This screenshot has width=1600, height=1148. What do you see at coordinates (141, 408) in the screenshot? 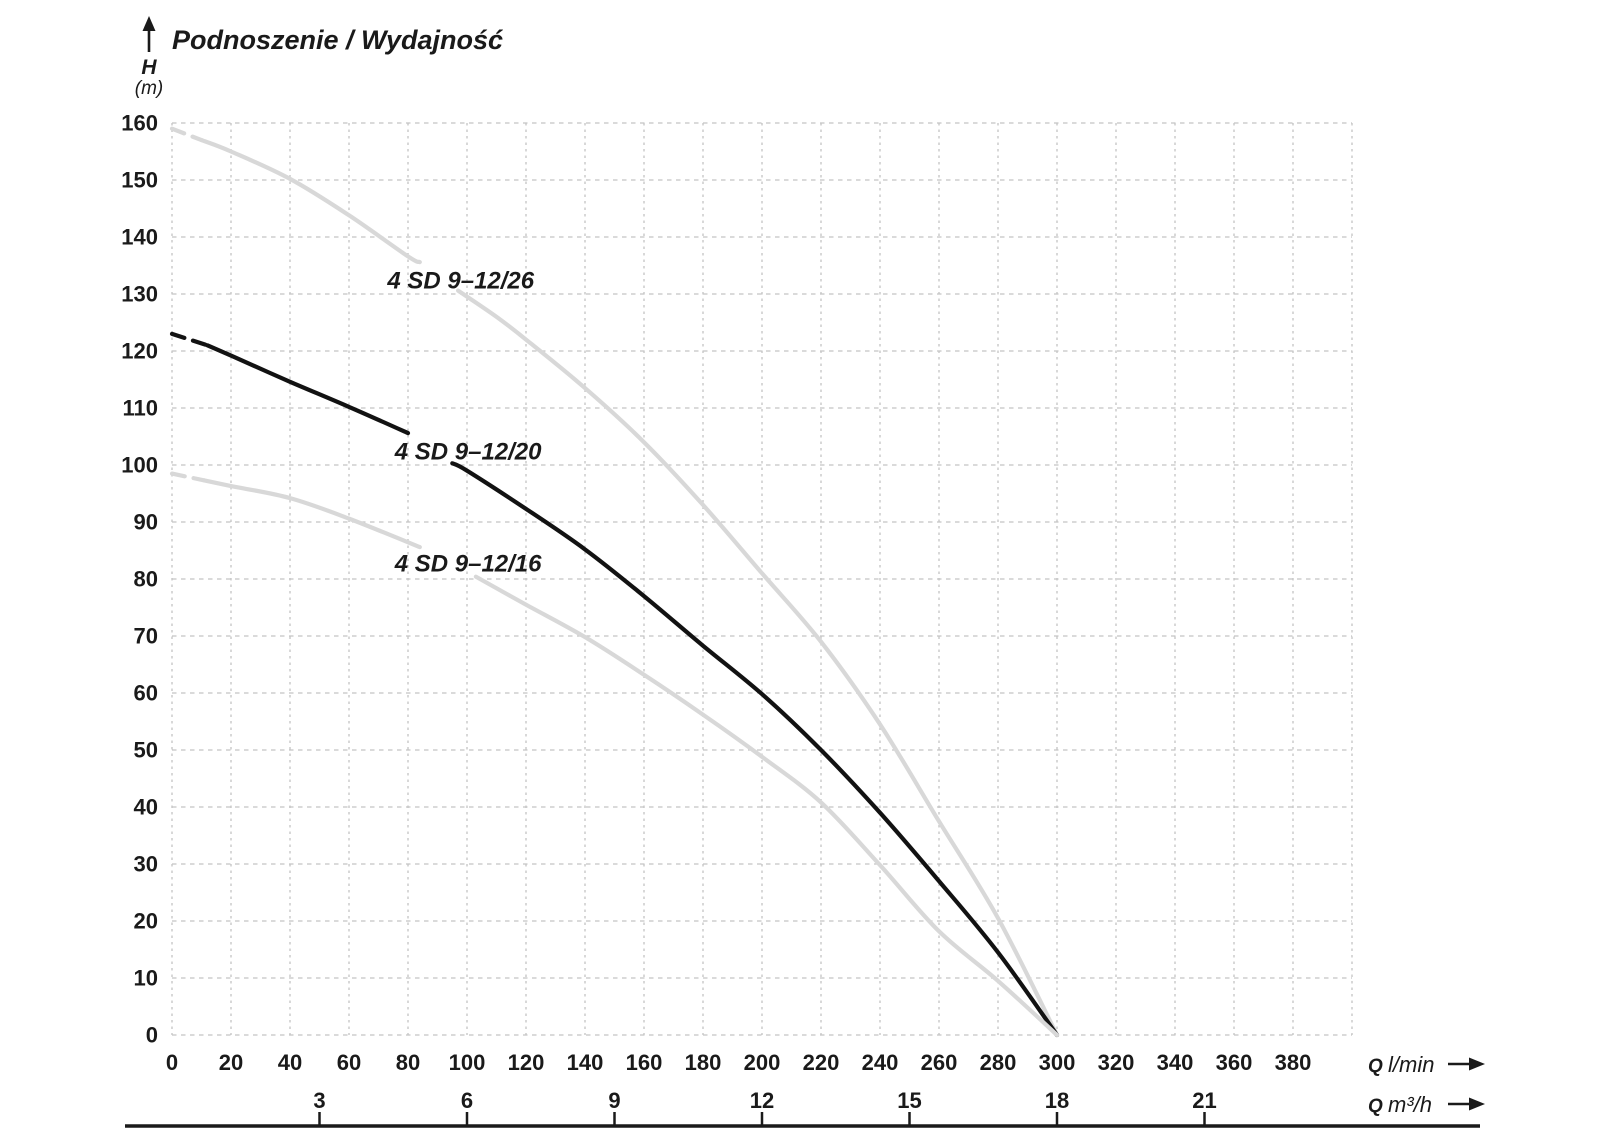
I see `y-tick-label: 110` at bounding box center [141, 408].